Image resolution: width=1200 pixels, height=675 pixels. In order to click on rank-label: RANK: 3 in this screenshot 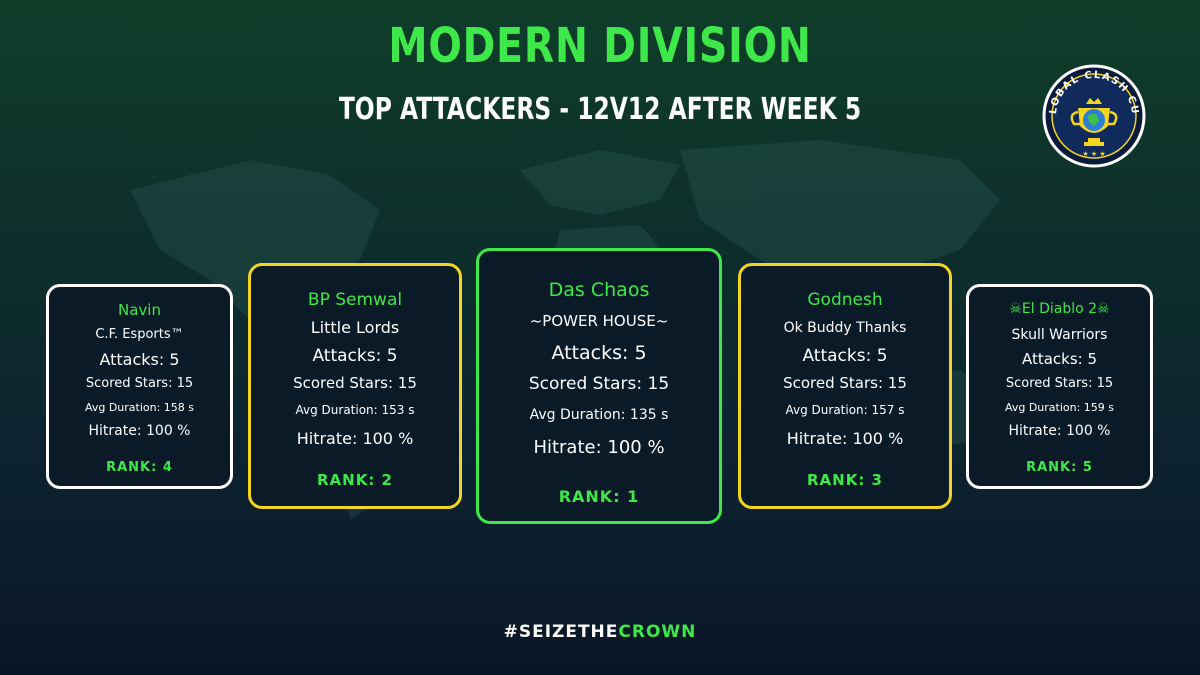, I will do `click(845, 480)`.